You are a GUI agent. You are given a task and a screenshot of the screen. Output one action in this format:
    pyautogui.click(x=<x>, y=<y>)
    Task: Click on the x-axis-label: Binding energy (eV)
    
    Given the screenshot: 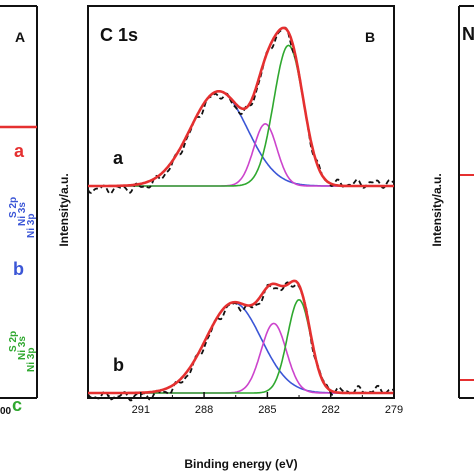 What is the action you would take?
    pyautogui.click(x=240, y=464)
    